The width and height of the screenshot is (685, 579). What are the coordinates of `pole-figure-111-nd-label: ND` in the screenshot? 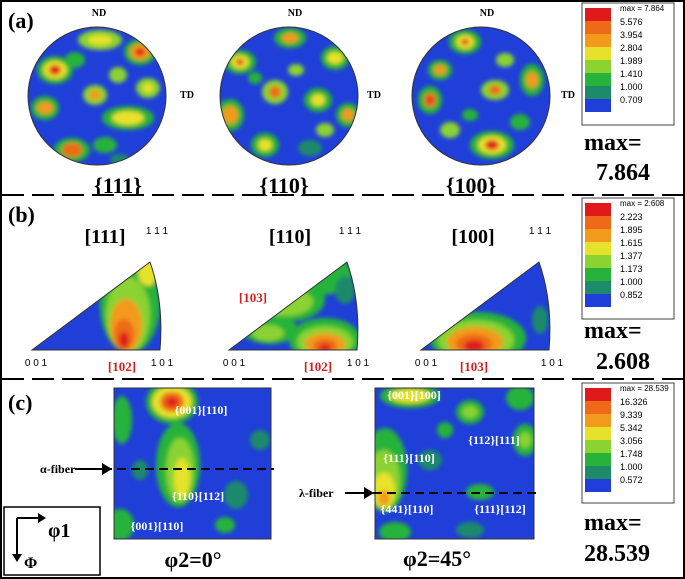 It's located at (99, 13).